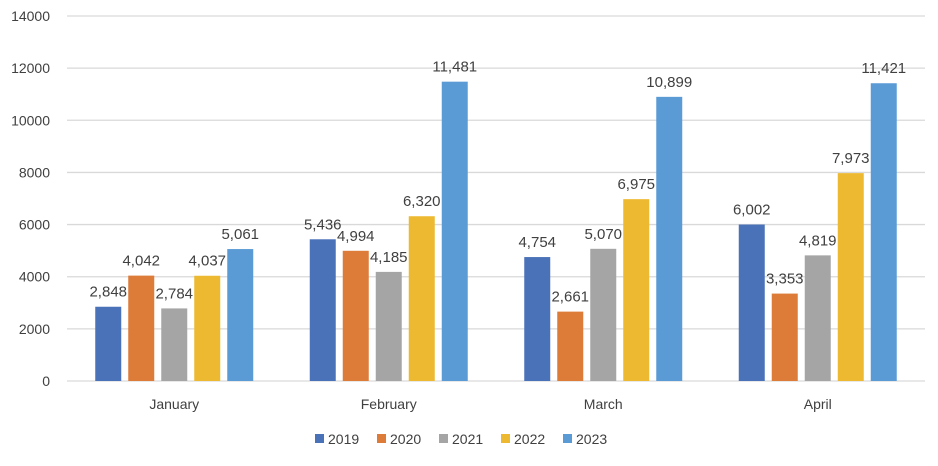 Image resolution: width=938 pixels, height=466 pixels. Describe the element at coordinates (388, 326) in the screenshot. I see `bar-2021-february` at that location.